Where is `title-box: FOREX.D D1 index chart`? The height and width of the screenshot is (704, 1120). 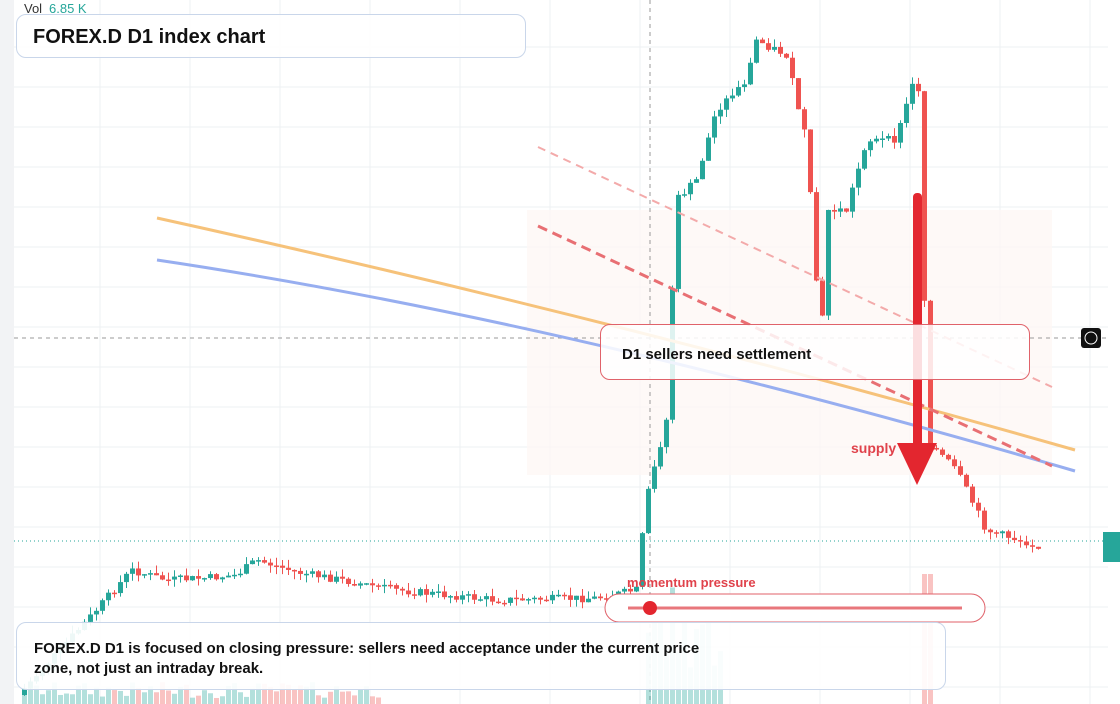 title-box: FOREX.D D1 index chart is located at coordinates (271, 36).